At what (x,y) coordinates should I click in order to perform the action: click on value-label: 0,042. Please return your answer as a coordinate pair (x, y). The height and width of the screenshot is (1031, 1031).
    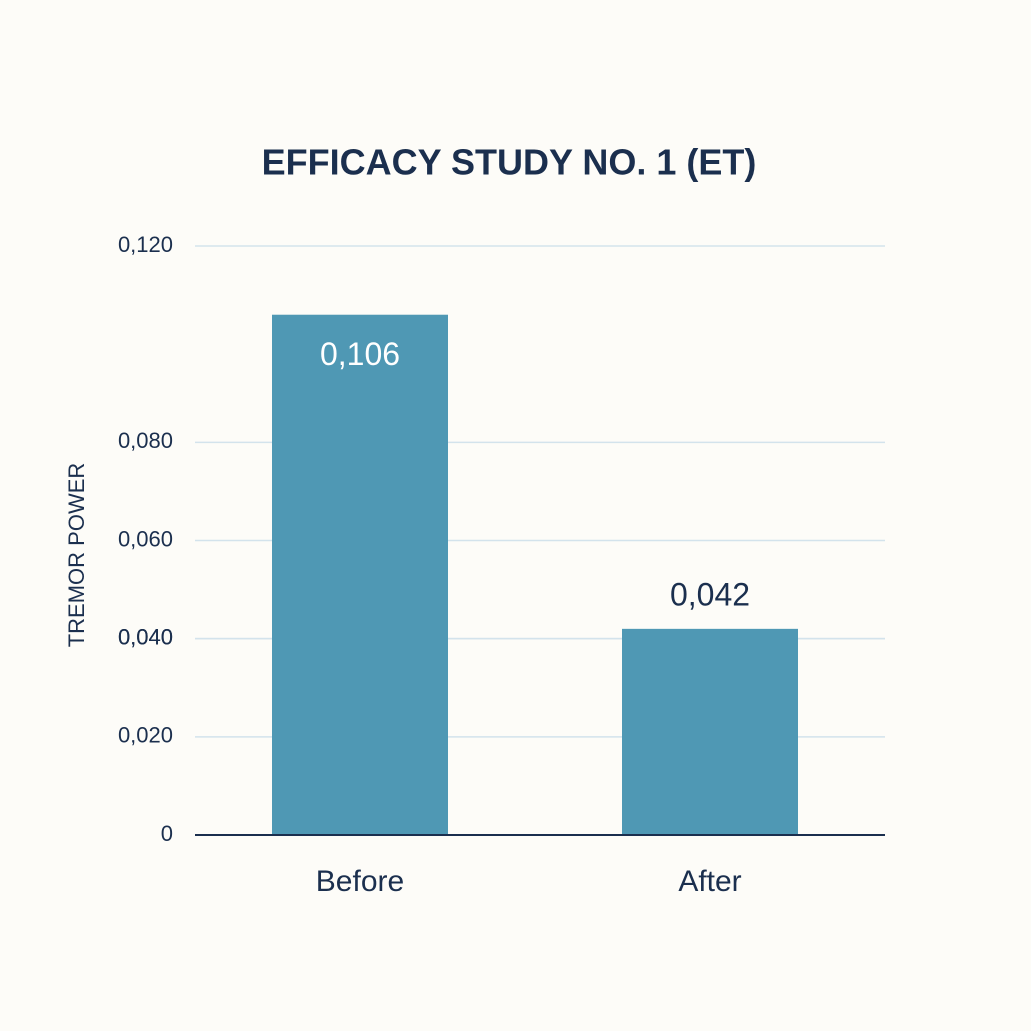
    Looking at the image, I should click on (710, 594).